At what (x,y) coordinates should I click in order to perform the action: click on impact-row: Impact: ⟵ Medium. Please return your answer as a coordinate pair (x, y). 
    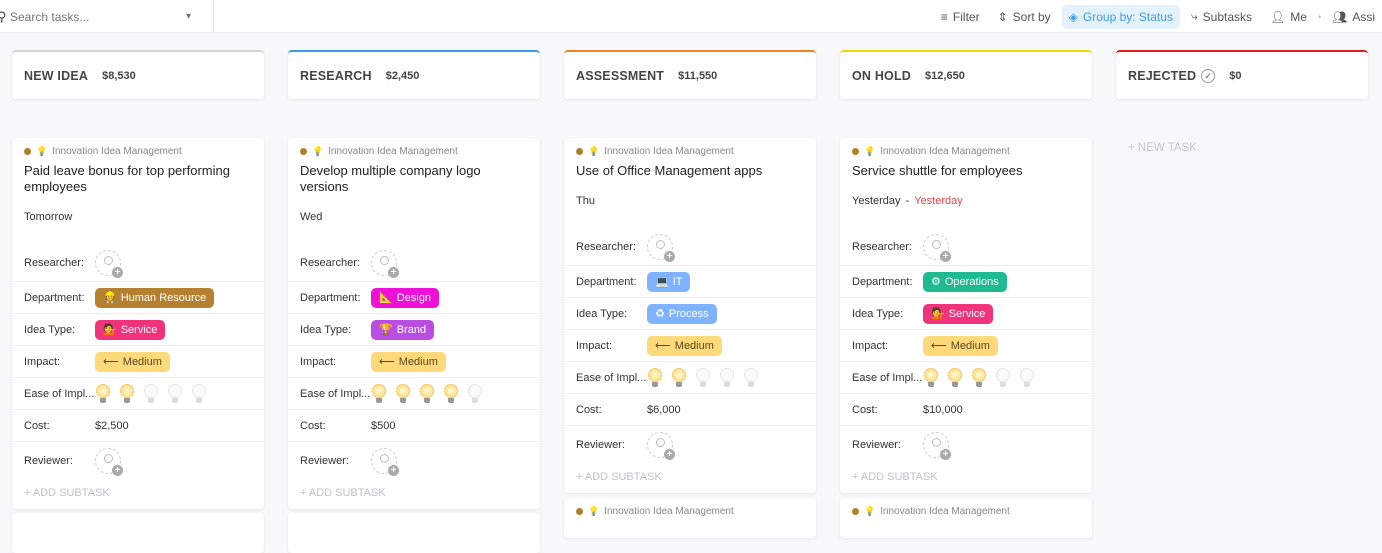
    Looking at the image, I should click on (138, 361).